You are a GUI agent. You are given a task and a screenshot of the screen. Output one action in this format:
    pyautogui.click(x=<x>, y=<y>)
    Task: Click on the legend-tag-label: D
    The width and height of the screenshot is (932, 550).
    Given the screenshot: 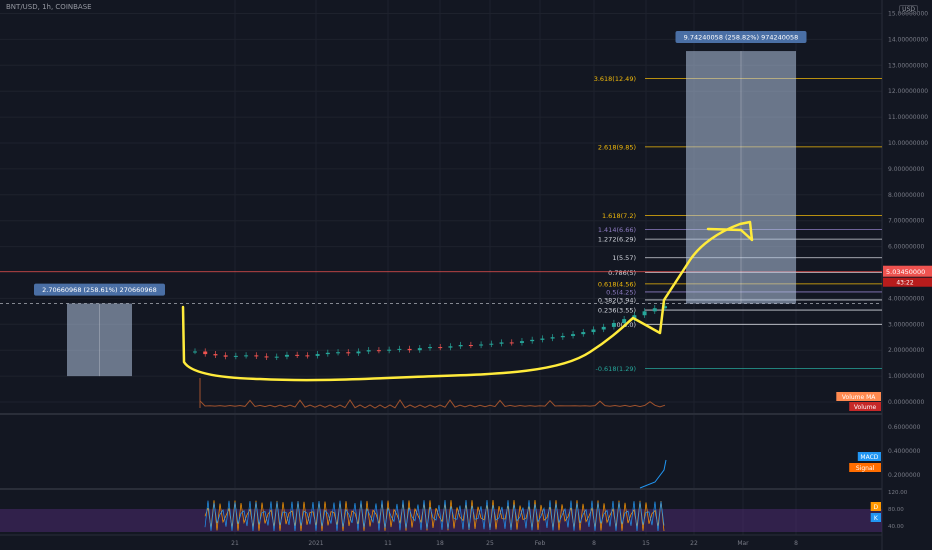 What is the action you would take?
    pyautogui.click(x=876, y=507)
    